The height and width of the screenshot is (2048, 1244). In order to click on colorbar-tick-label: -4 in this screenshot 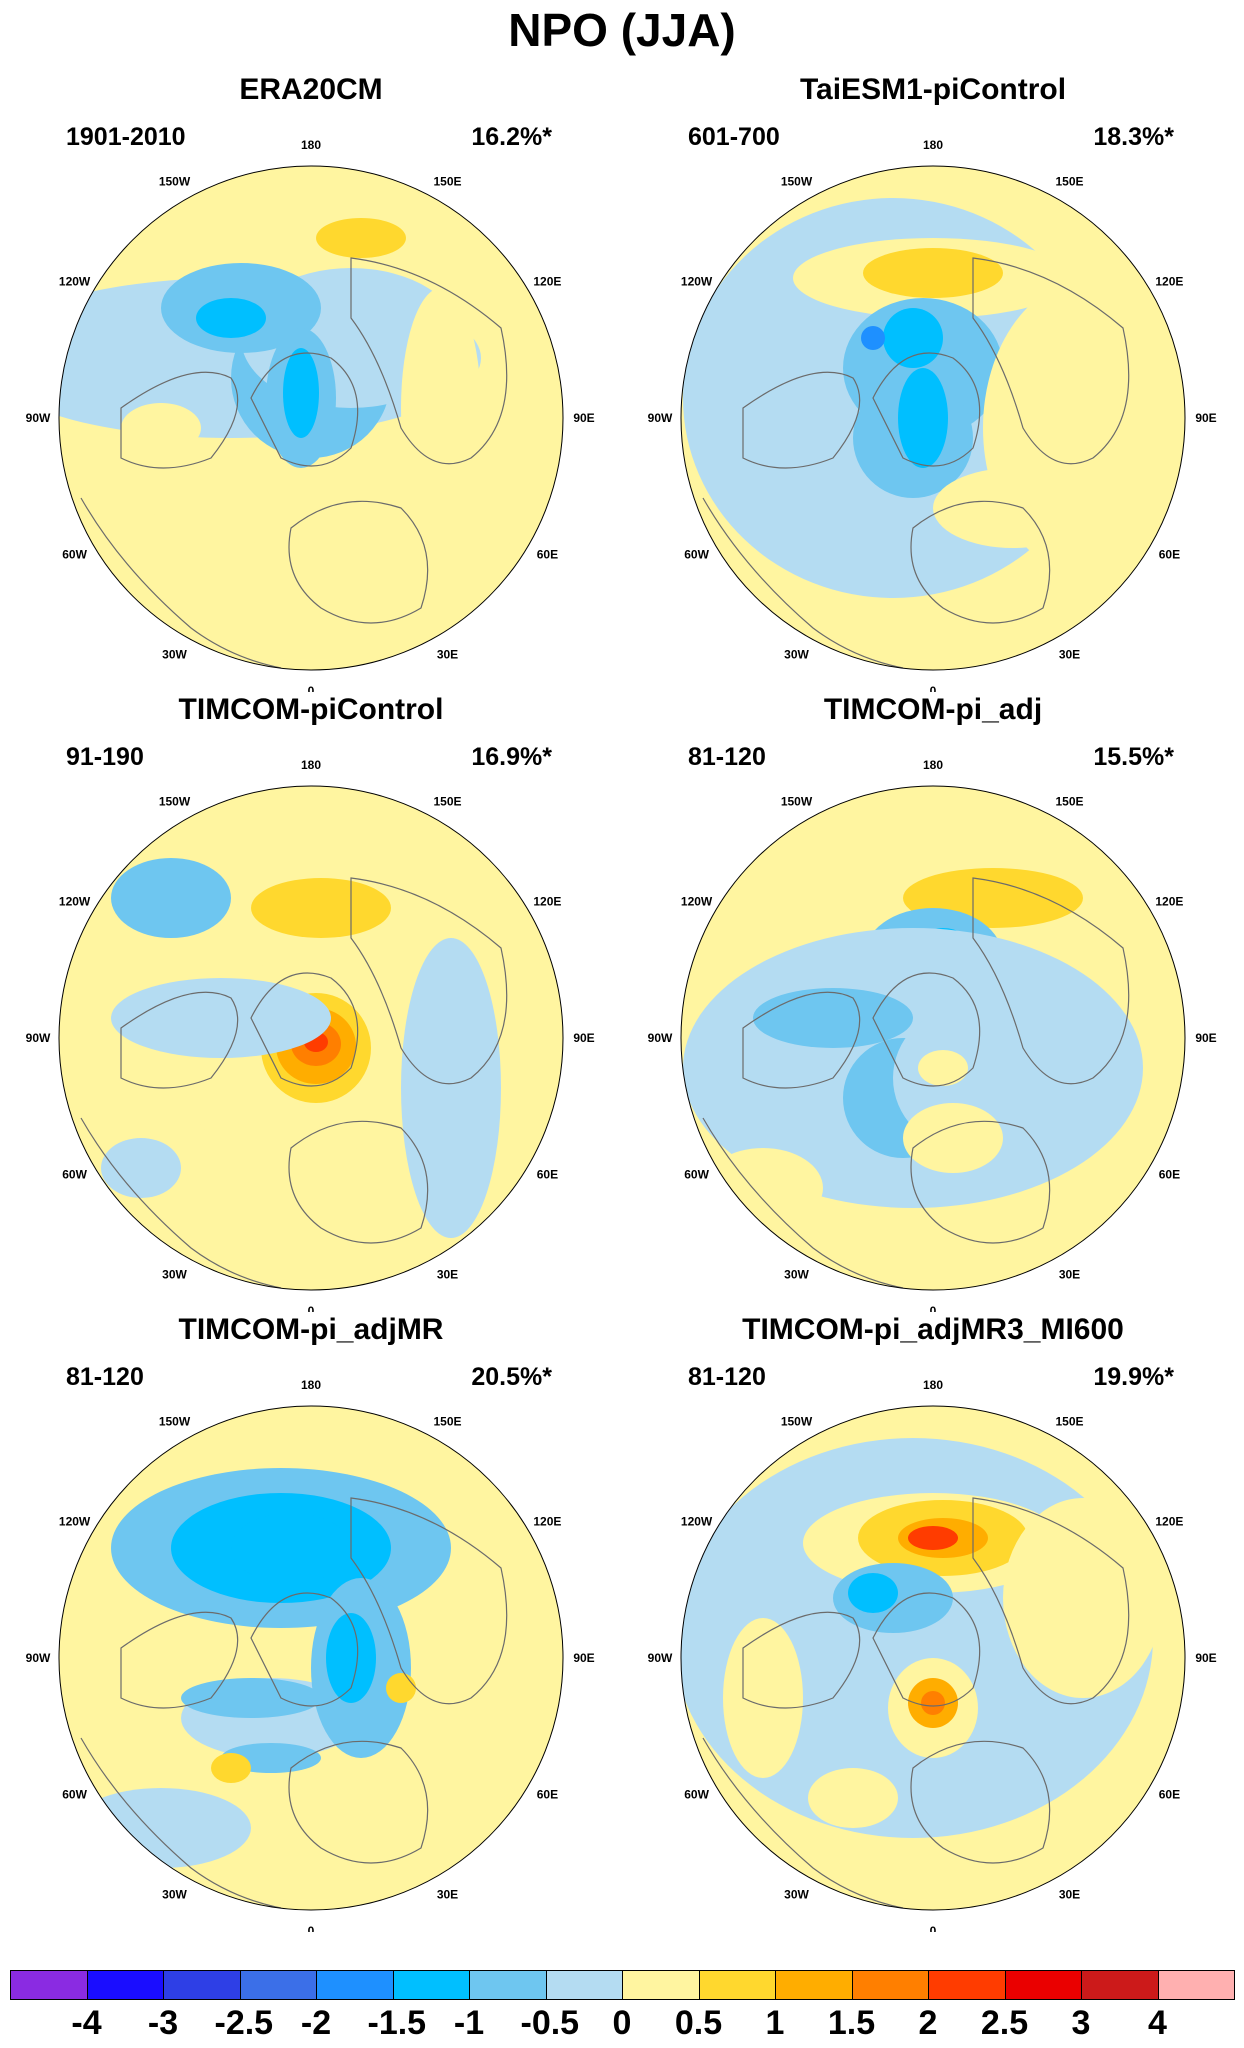, I will do `click(86, 2023)`.